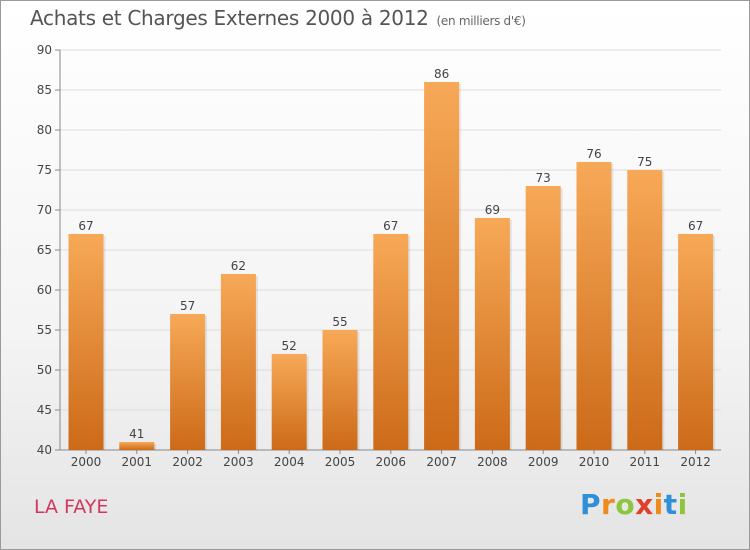 The width and height of the screenshot is (750, 550). What do you see at coordinates (229, 18) in the screenshot?
I see `chart-title: Achats et Charges Externes 2000 à 2012` at bounding box center [229, 18].